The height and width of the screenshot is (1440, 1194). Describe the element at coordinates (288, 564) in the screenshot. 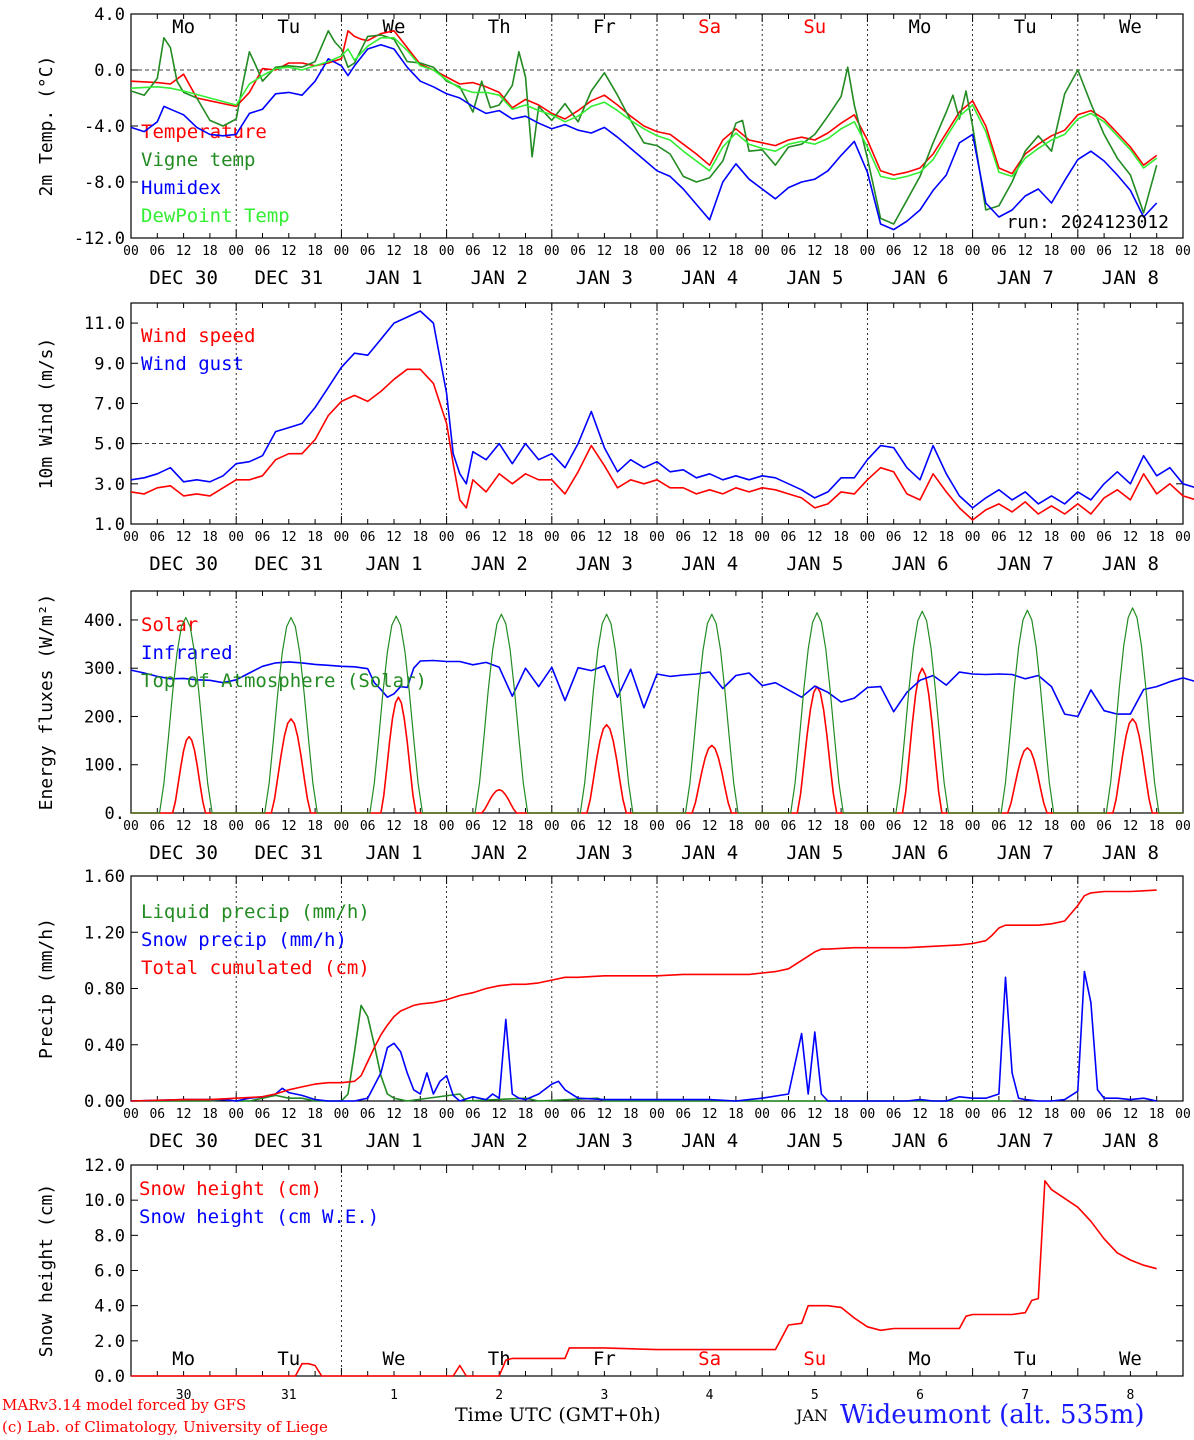

I see `panel2-date-label: DEC 31` at that location.